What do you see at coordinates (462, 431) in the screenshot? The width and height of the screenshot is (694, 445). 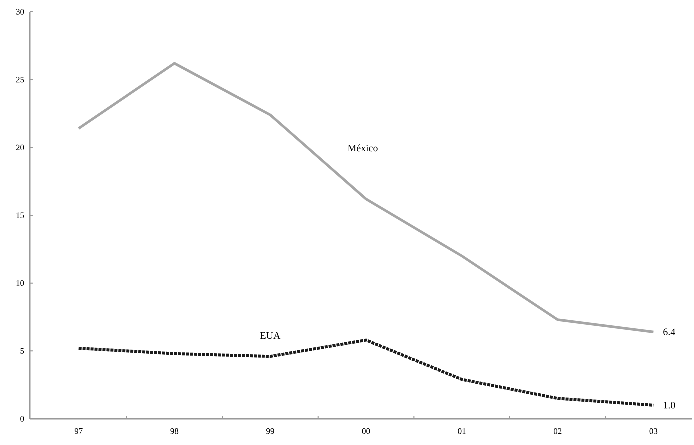 I see `x-tick-label: 01` at bounding box center [462, 431].